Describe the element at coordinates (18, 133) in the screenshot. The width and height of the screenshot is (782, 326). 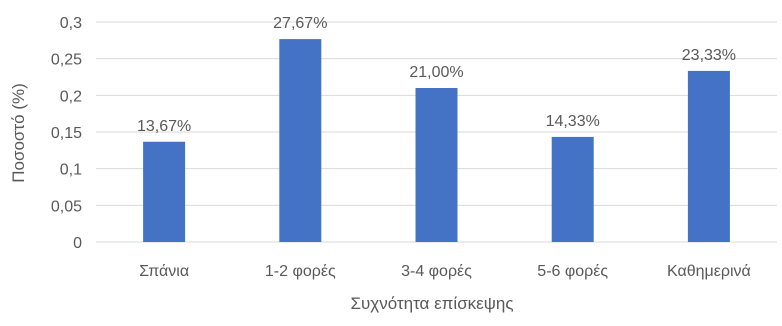
I see `y-axis-title: Ποσοστό (%)` at that location.